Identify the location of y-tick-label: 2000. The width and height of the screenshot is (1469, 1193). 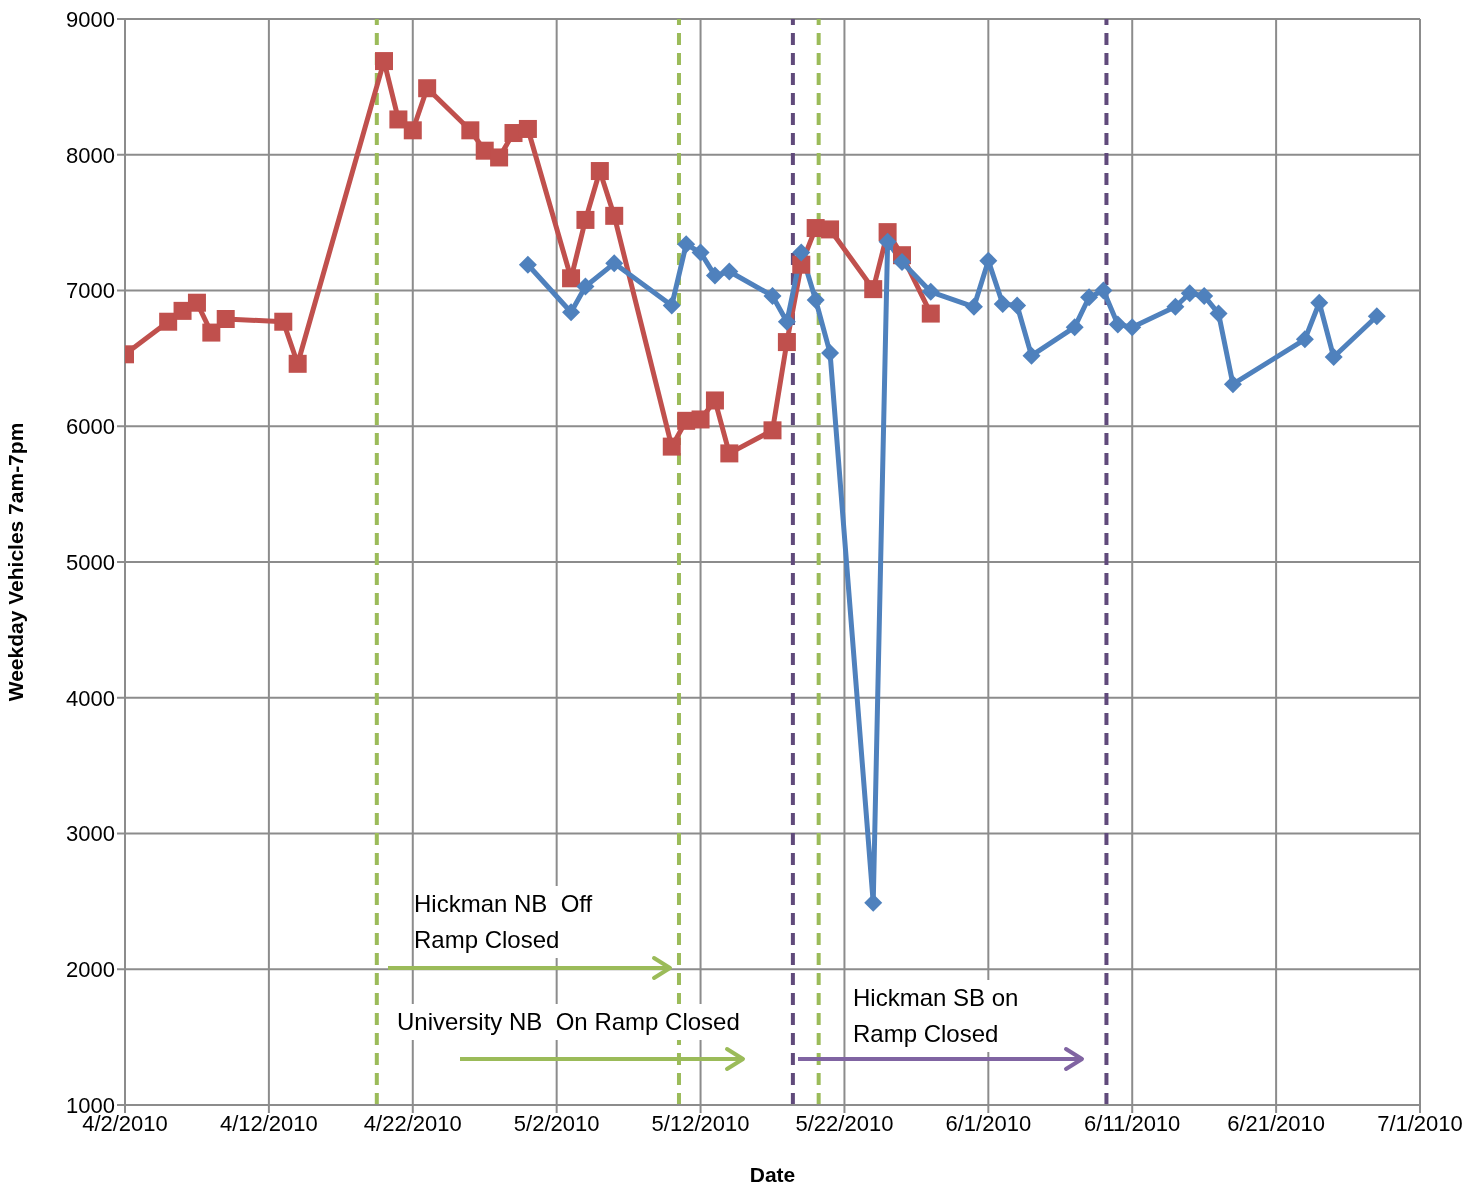
(90, 970).